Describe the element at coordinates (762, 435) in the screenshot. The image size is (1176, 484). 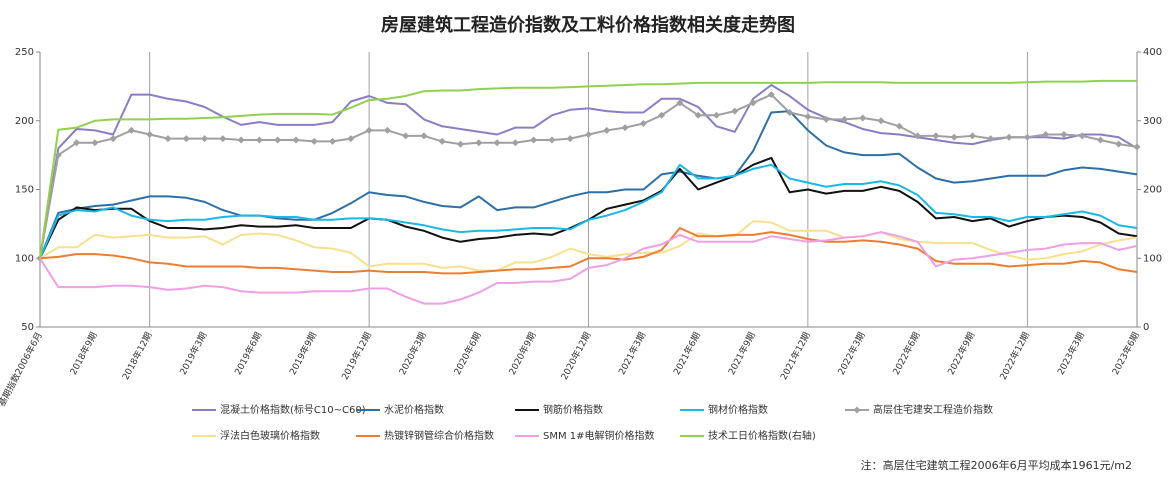
I see `legend-label: 技术工日价格指数(右轴)` at that location.